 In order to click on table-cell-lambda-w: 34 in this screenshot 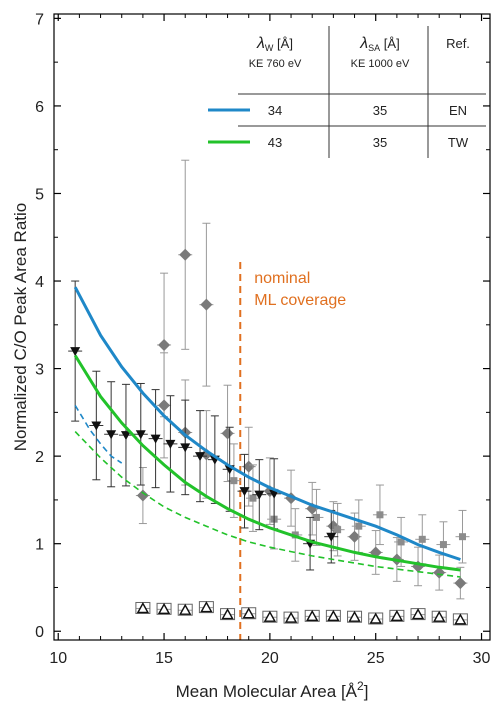, I will do `click(275, 110)`.